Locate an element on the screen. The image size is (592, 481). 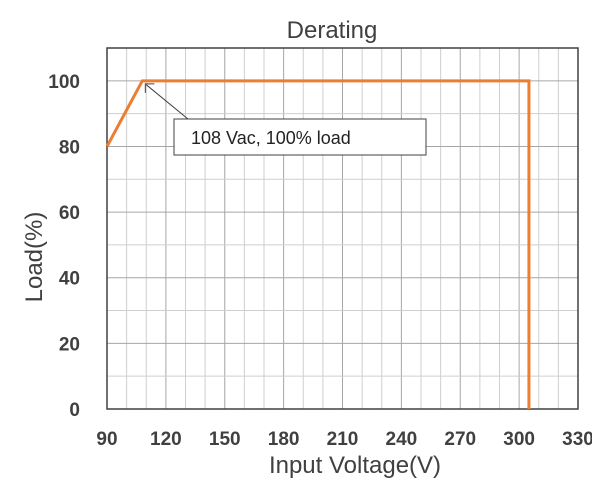
x-tick-label: 90 is located at coordinates (106, 439).